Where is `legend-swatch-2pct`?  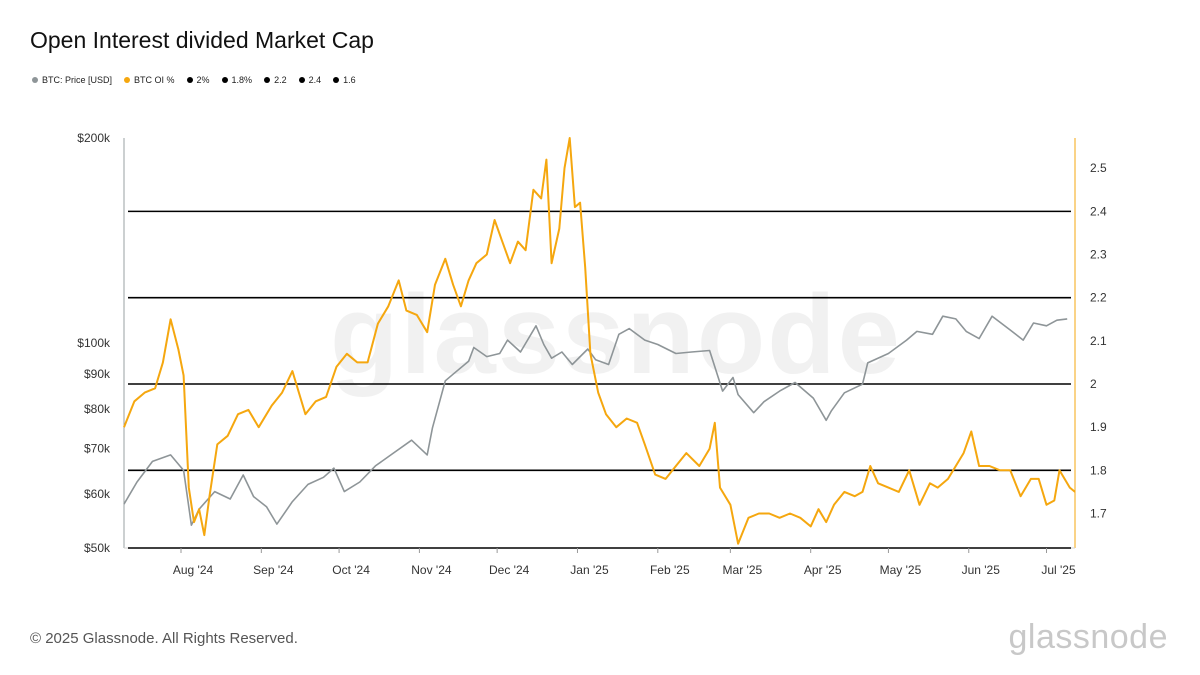
legend-swatch-2pct is located at coordinates (189, 80).